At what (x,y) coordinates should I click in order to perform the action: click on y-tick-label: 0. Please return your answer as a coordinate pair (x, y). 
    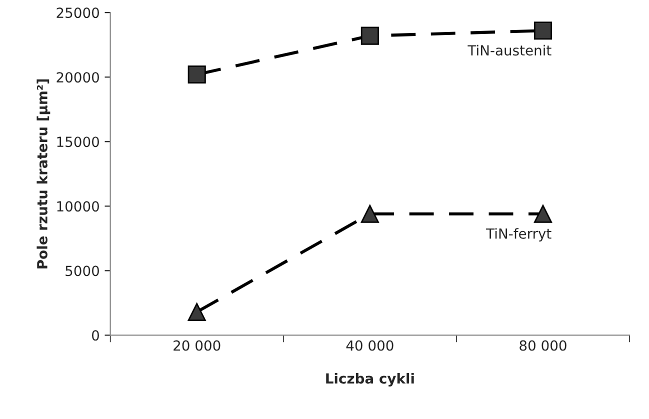
    Looking at the image, I should click on (95, 335).